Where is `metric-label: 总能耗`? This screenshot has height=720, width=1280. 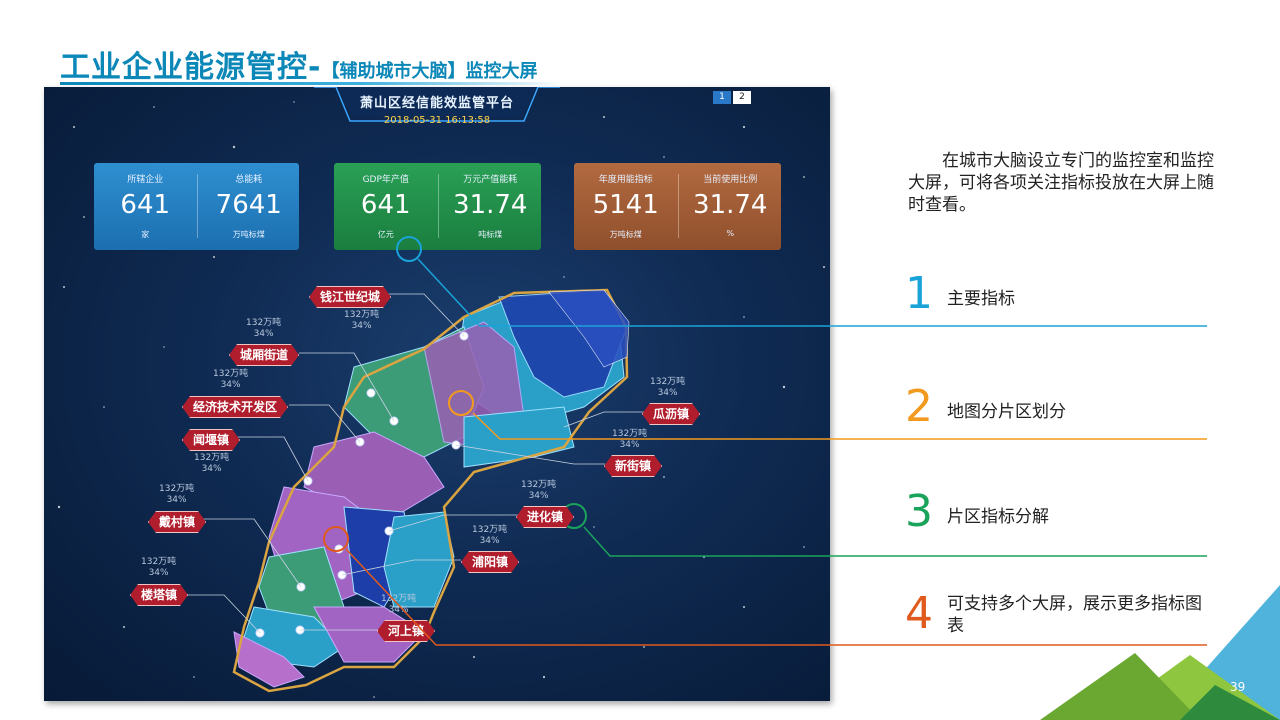
metric-label: 总能耗 is located at coordinates (249, 180).